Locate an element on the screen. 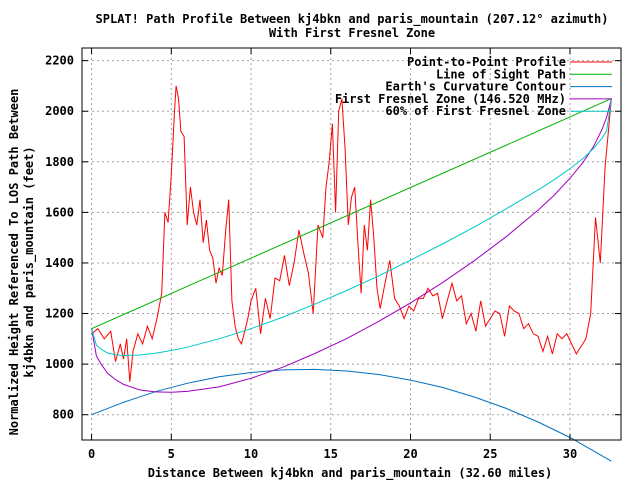 The height and width of the screenshot is (485, 640). legend-label-earth-s-curvature-contour: Earth's Curvature Contour is located at coordinates (475, 87).